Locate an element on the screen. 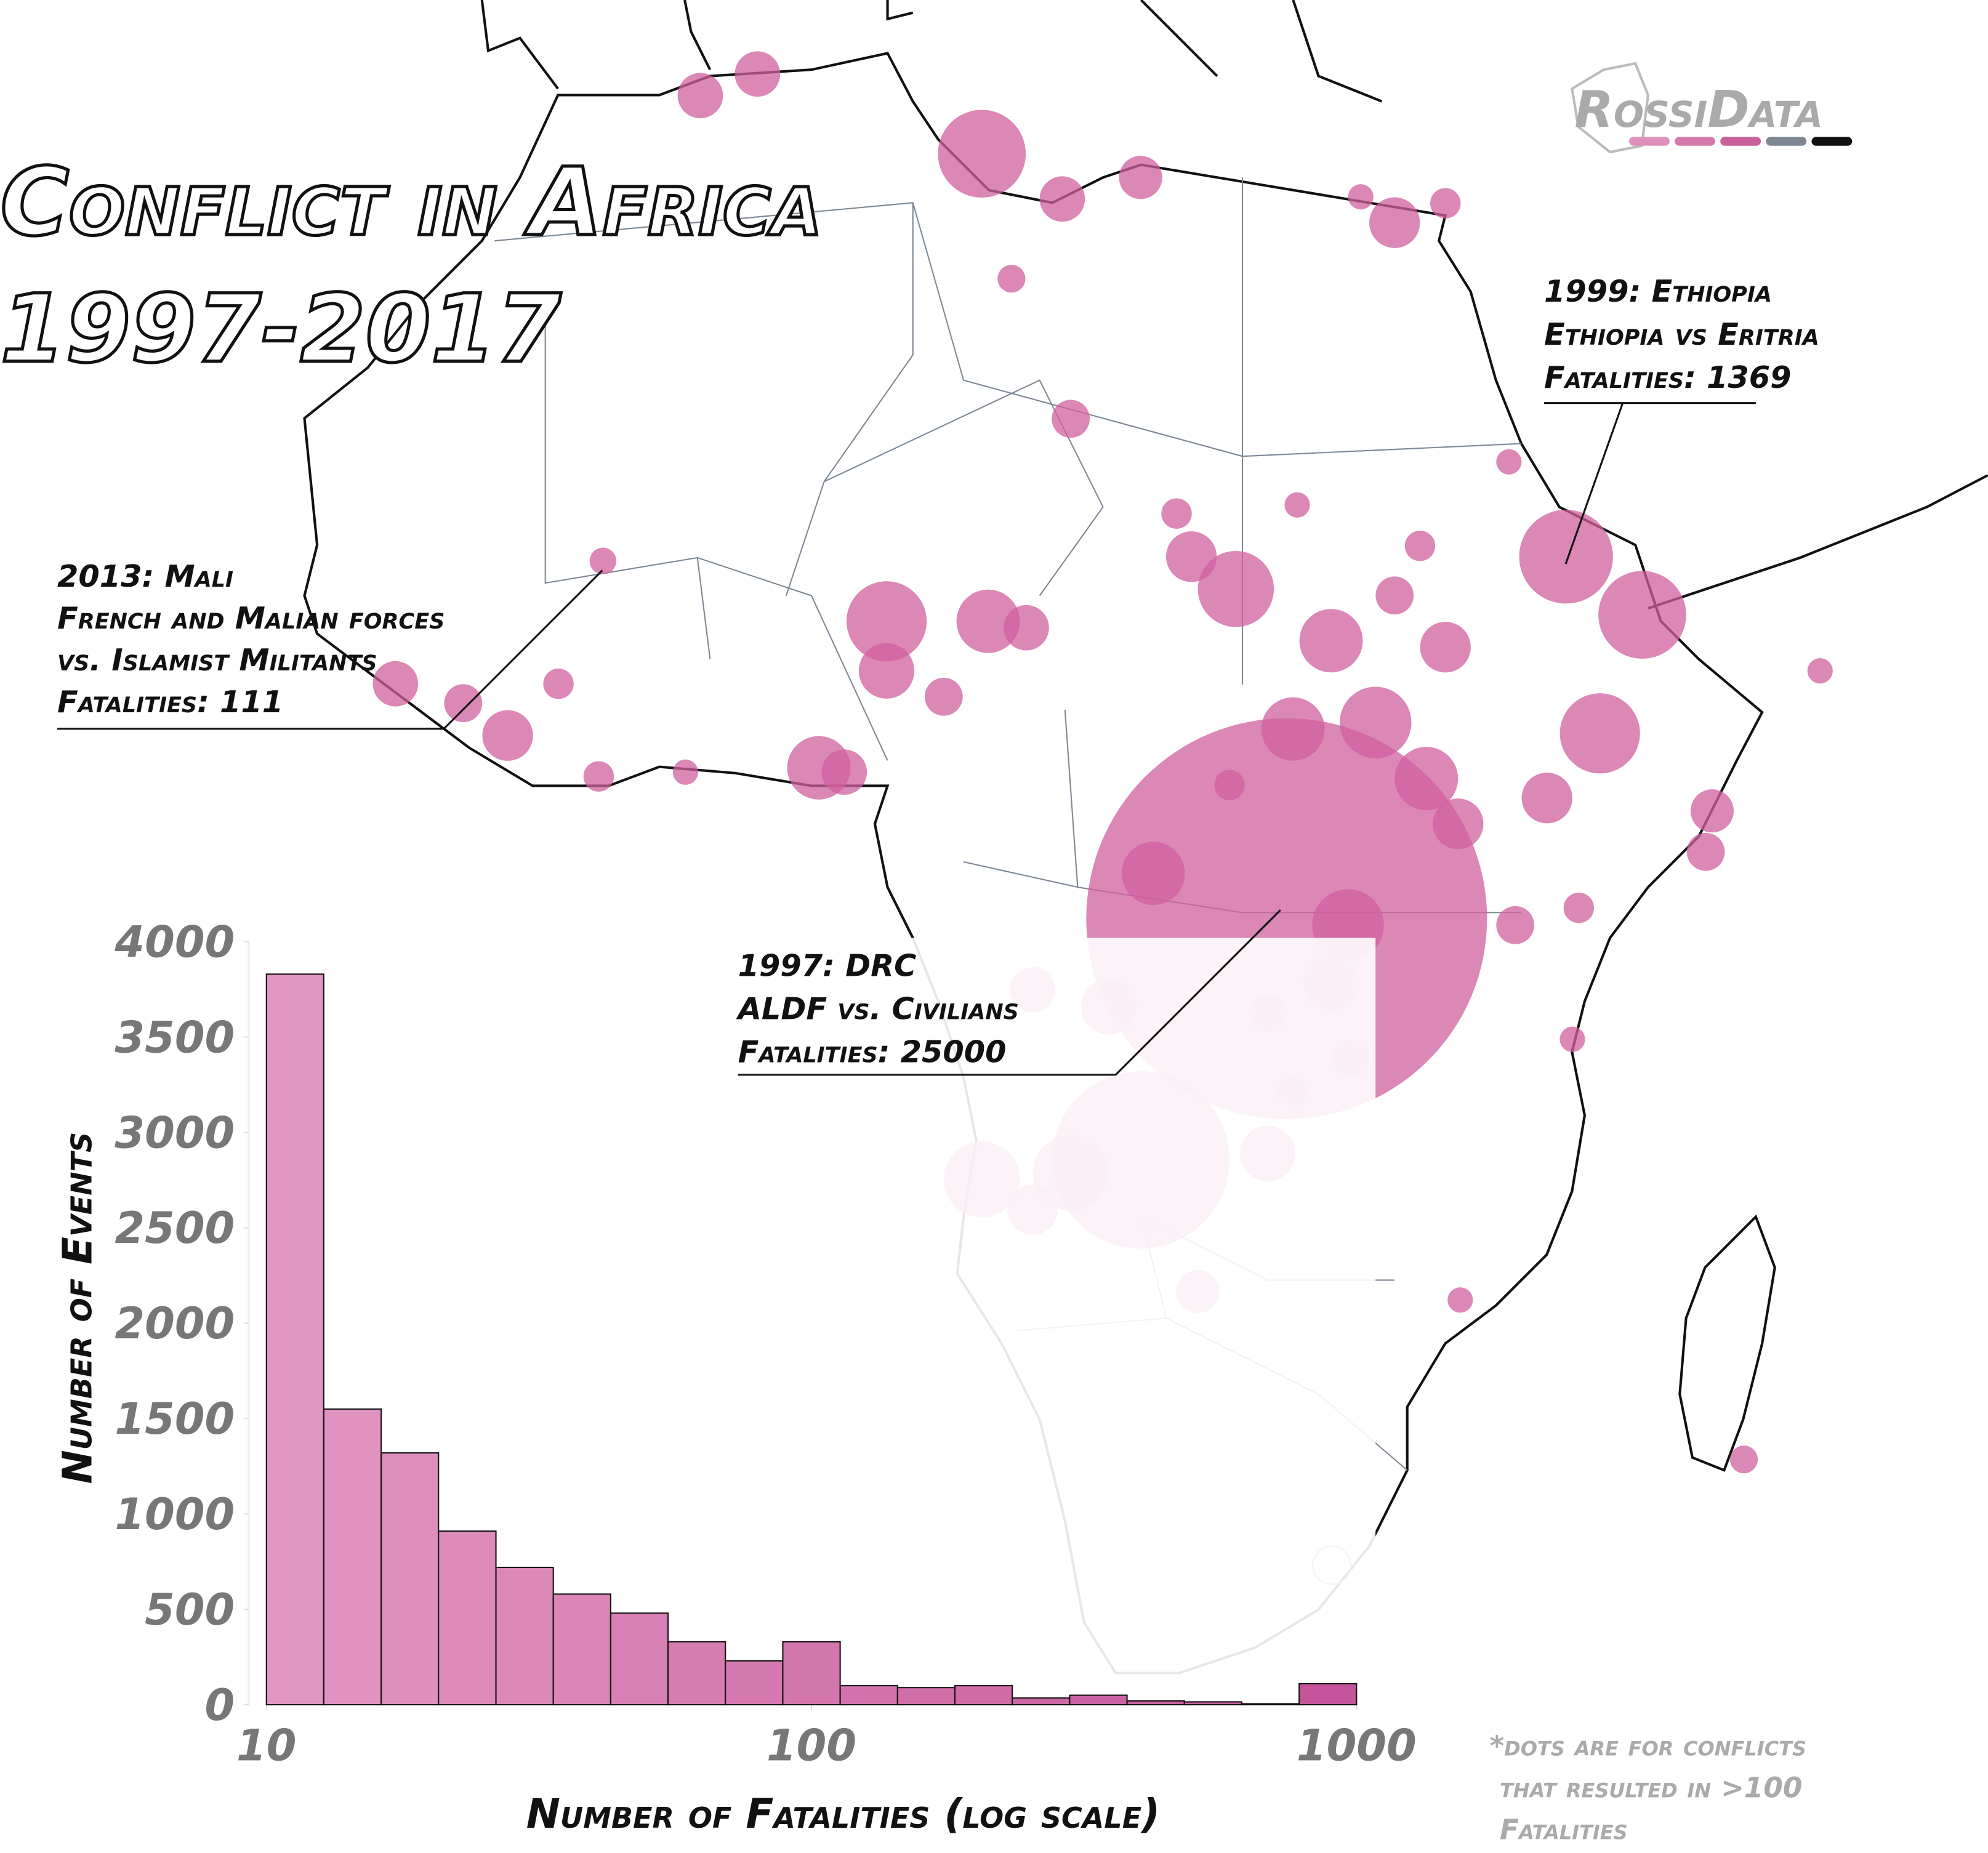  logo-hexagon is located at coordinates (1610, 108).